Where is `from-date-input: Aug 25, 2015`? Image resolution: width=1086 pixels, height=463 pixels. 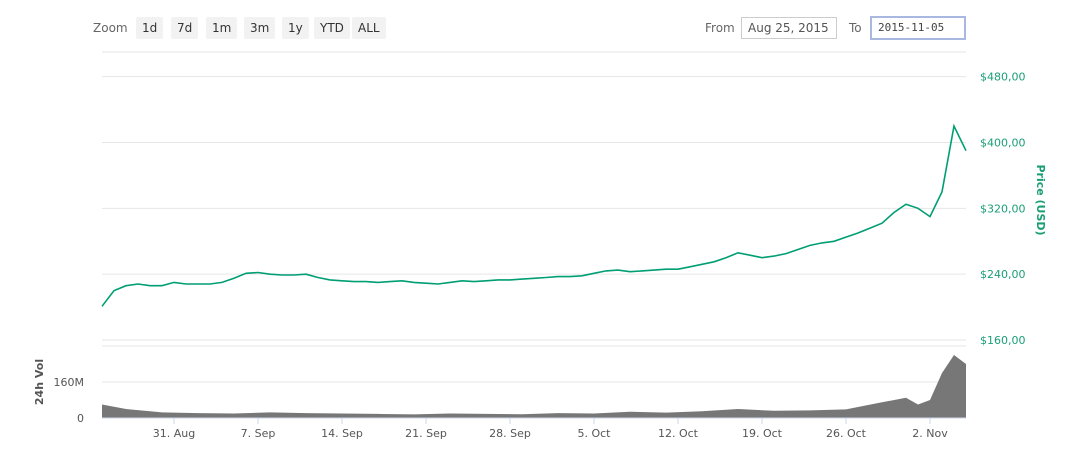 from-date-input: Aug 25, 2015 is located at coordinates (789, 28).